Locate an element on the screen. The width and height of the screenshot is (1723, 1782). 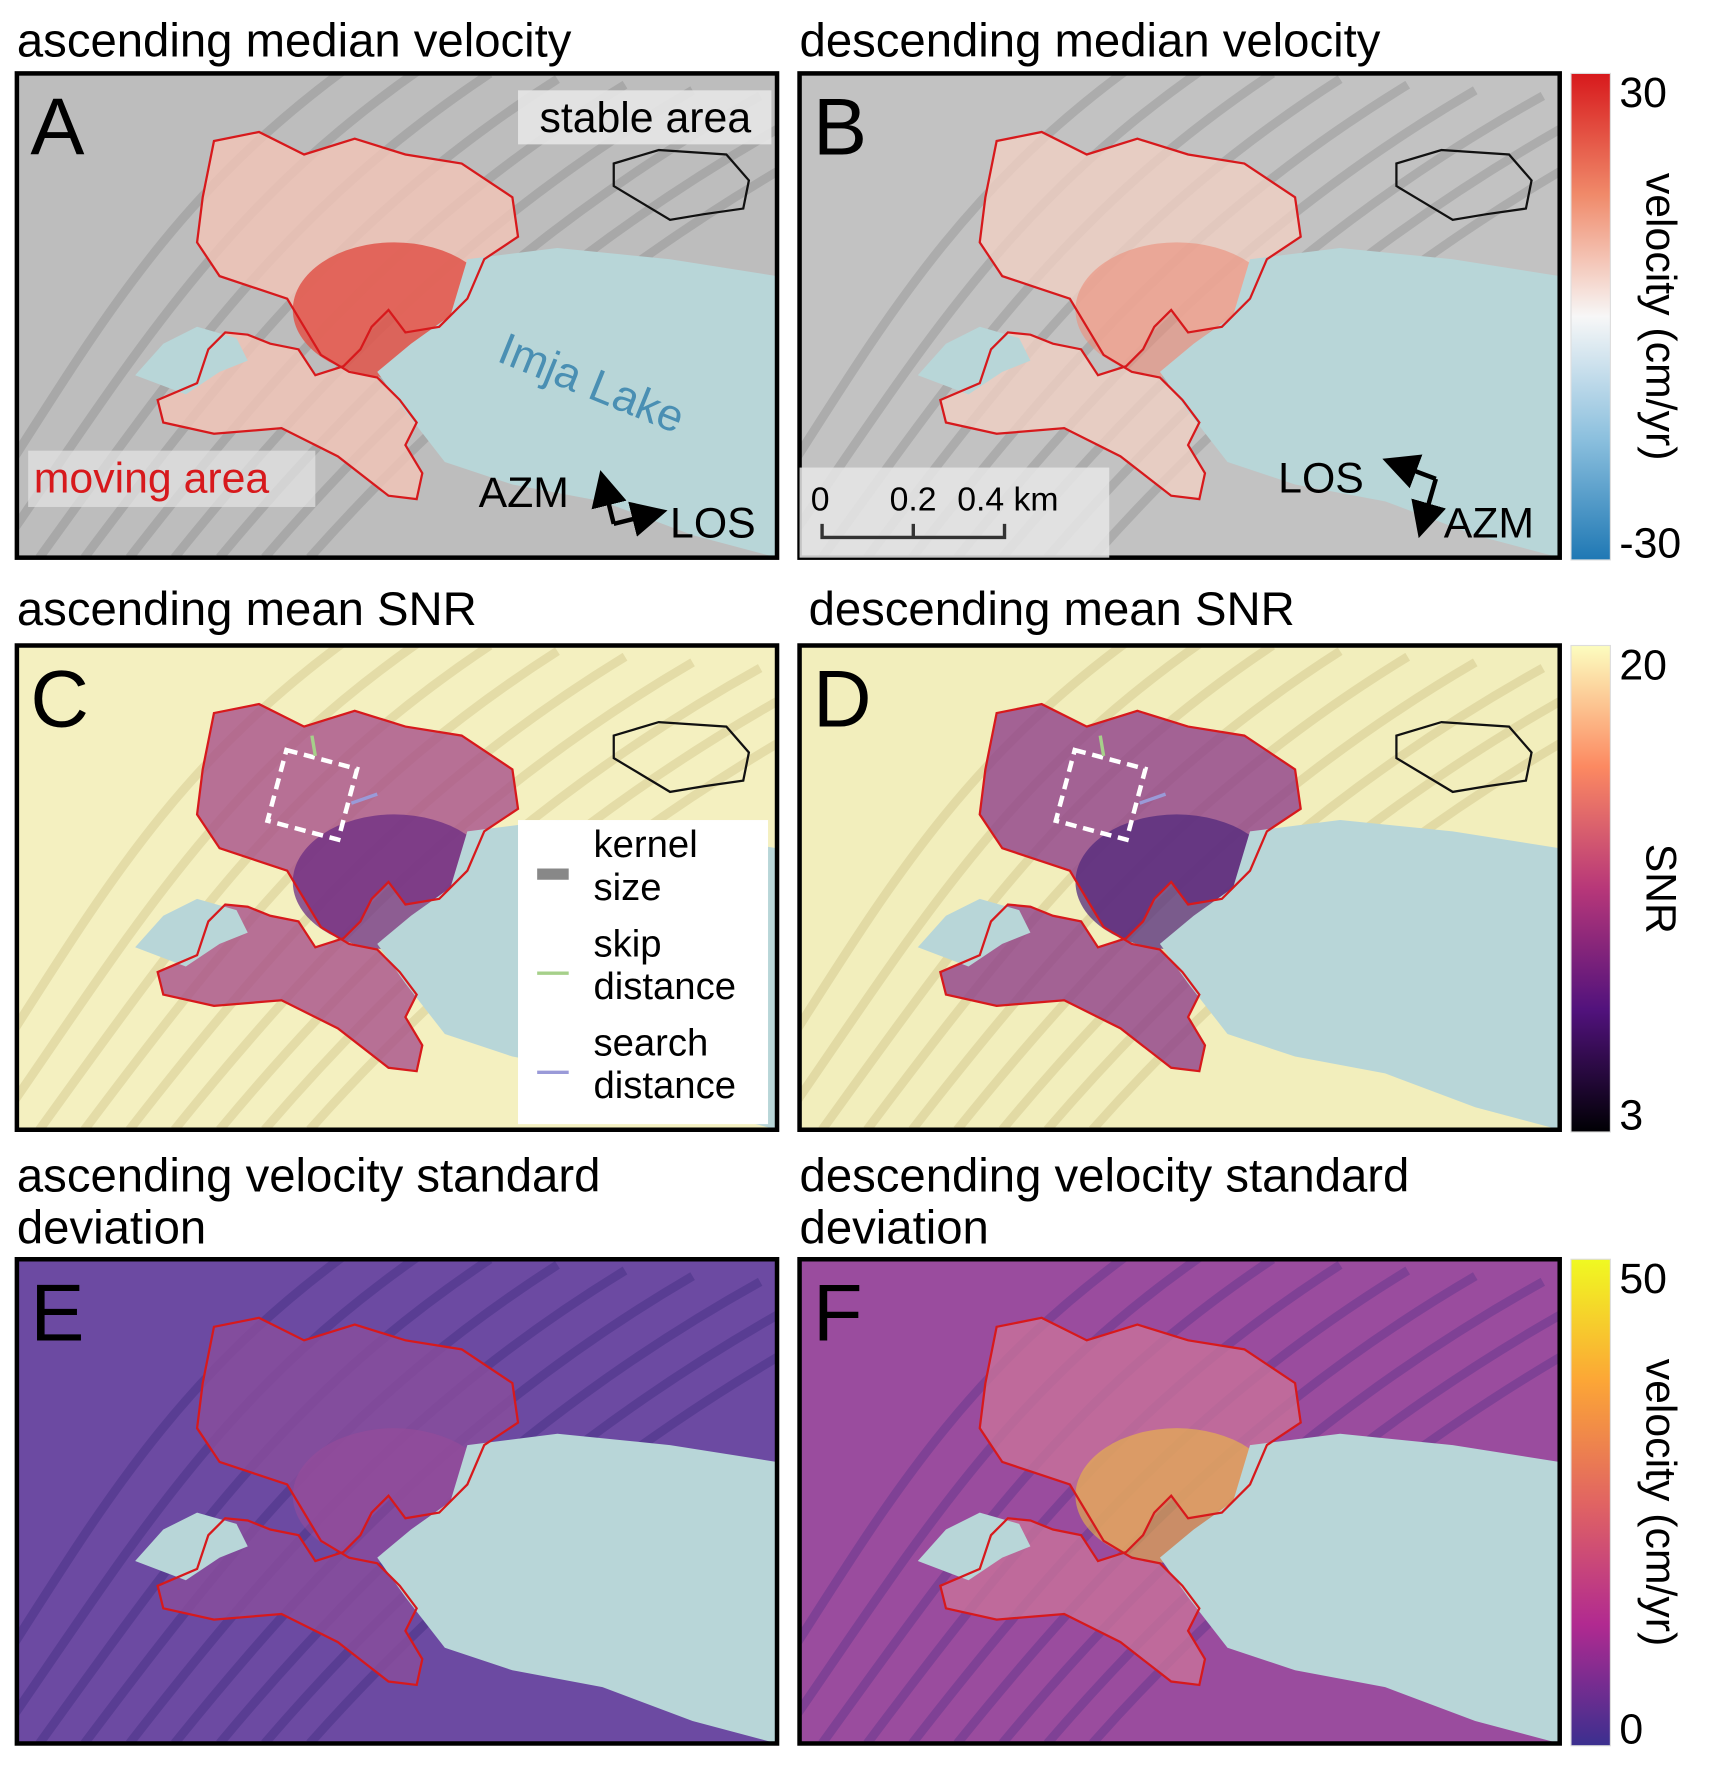
colorbar-tick-label: 0 is located at coordinates (1631, 1729).